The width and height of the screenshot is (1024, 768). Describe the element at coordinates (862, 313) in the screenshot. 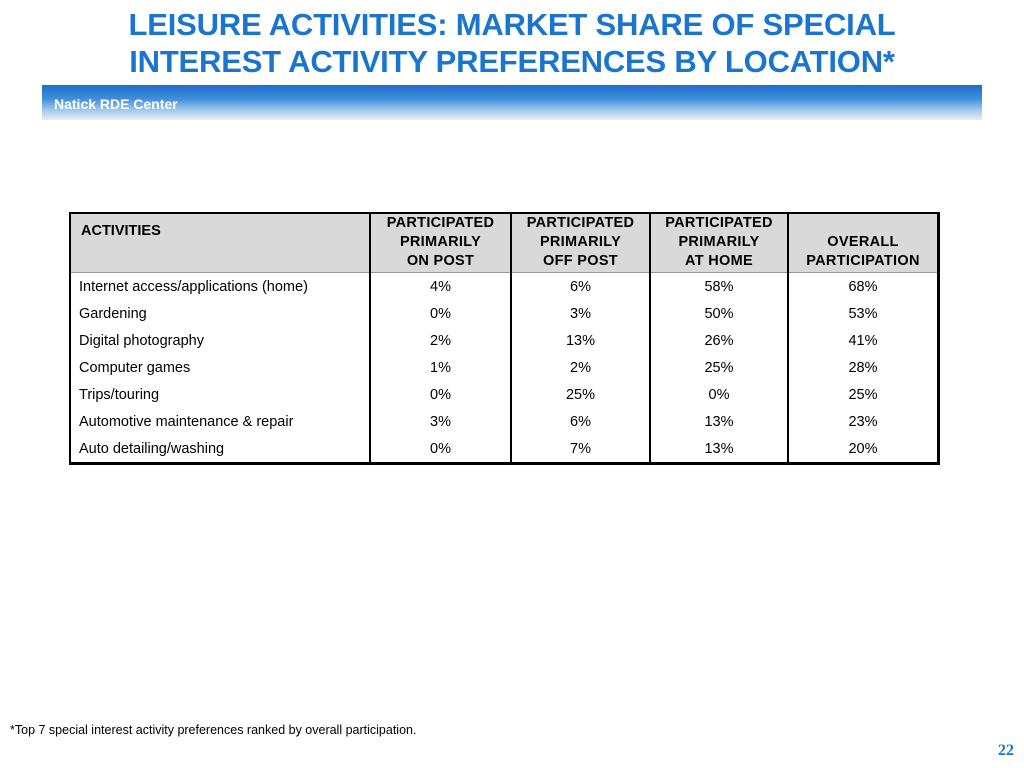

I see `percentage-cell: 53%` at that location.